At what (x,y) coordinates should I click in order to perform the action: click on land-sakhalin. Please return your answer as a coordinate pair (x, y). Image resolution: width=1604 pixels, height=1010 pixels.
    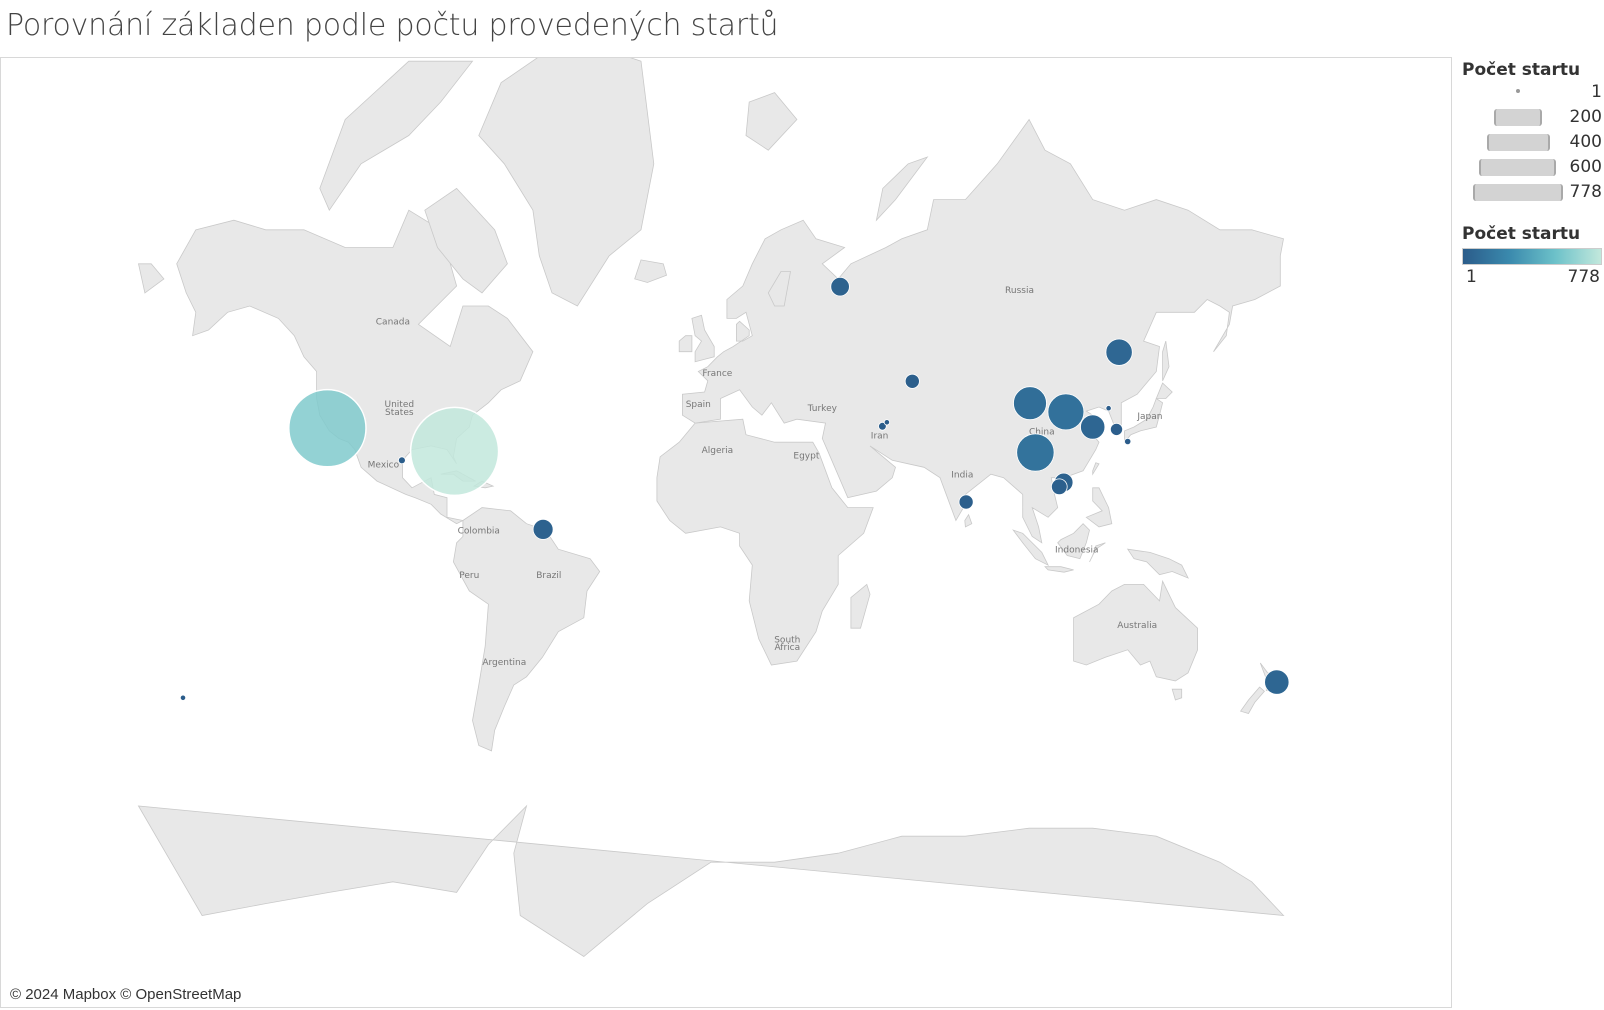
    Looking at the image, I should click on (1166, 360).